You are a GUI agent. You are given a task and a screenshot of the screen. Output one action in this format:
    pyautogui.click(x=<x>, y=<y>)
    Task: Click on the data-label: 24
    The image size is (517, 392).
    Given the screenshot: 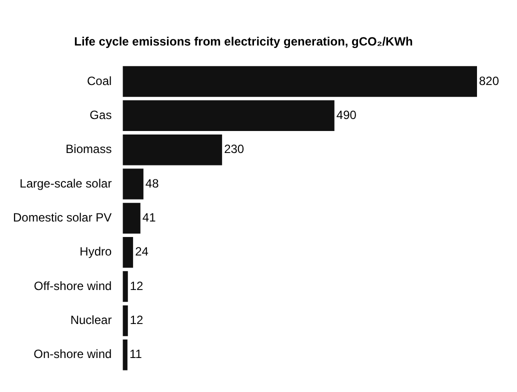 What is the action you would take?
    pyautogui.click(x=142, y=251)
    